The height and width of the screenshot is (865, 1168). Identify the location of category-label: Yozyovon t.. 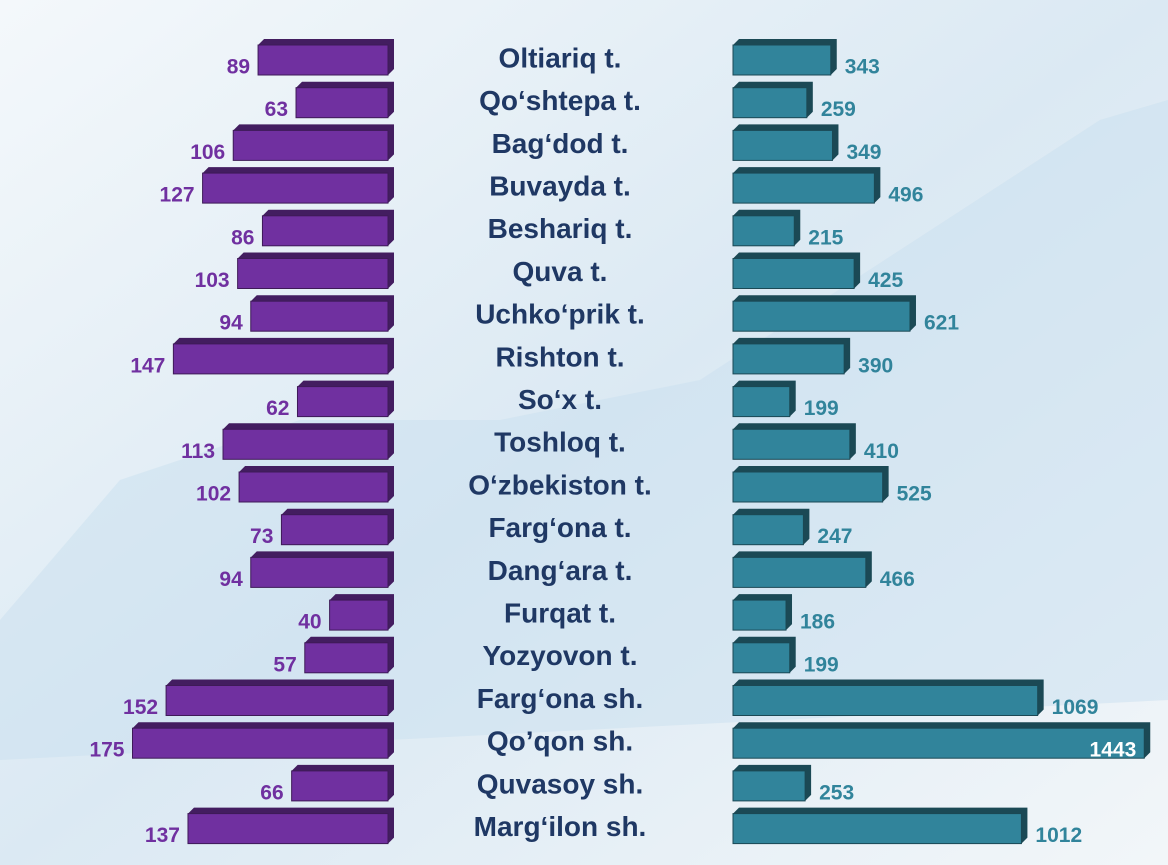
(559, 655).